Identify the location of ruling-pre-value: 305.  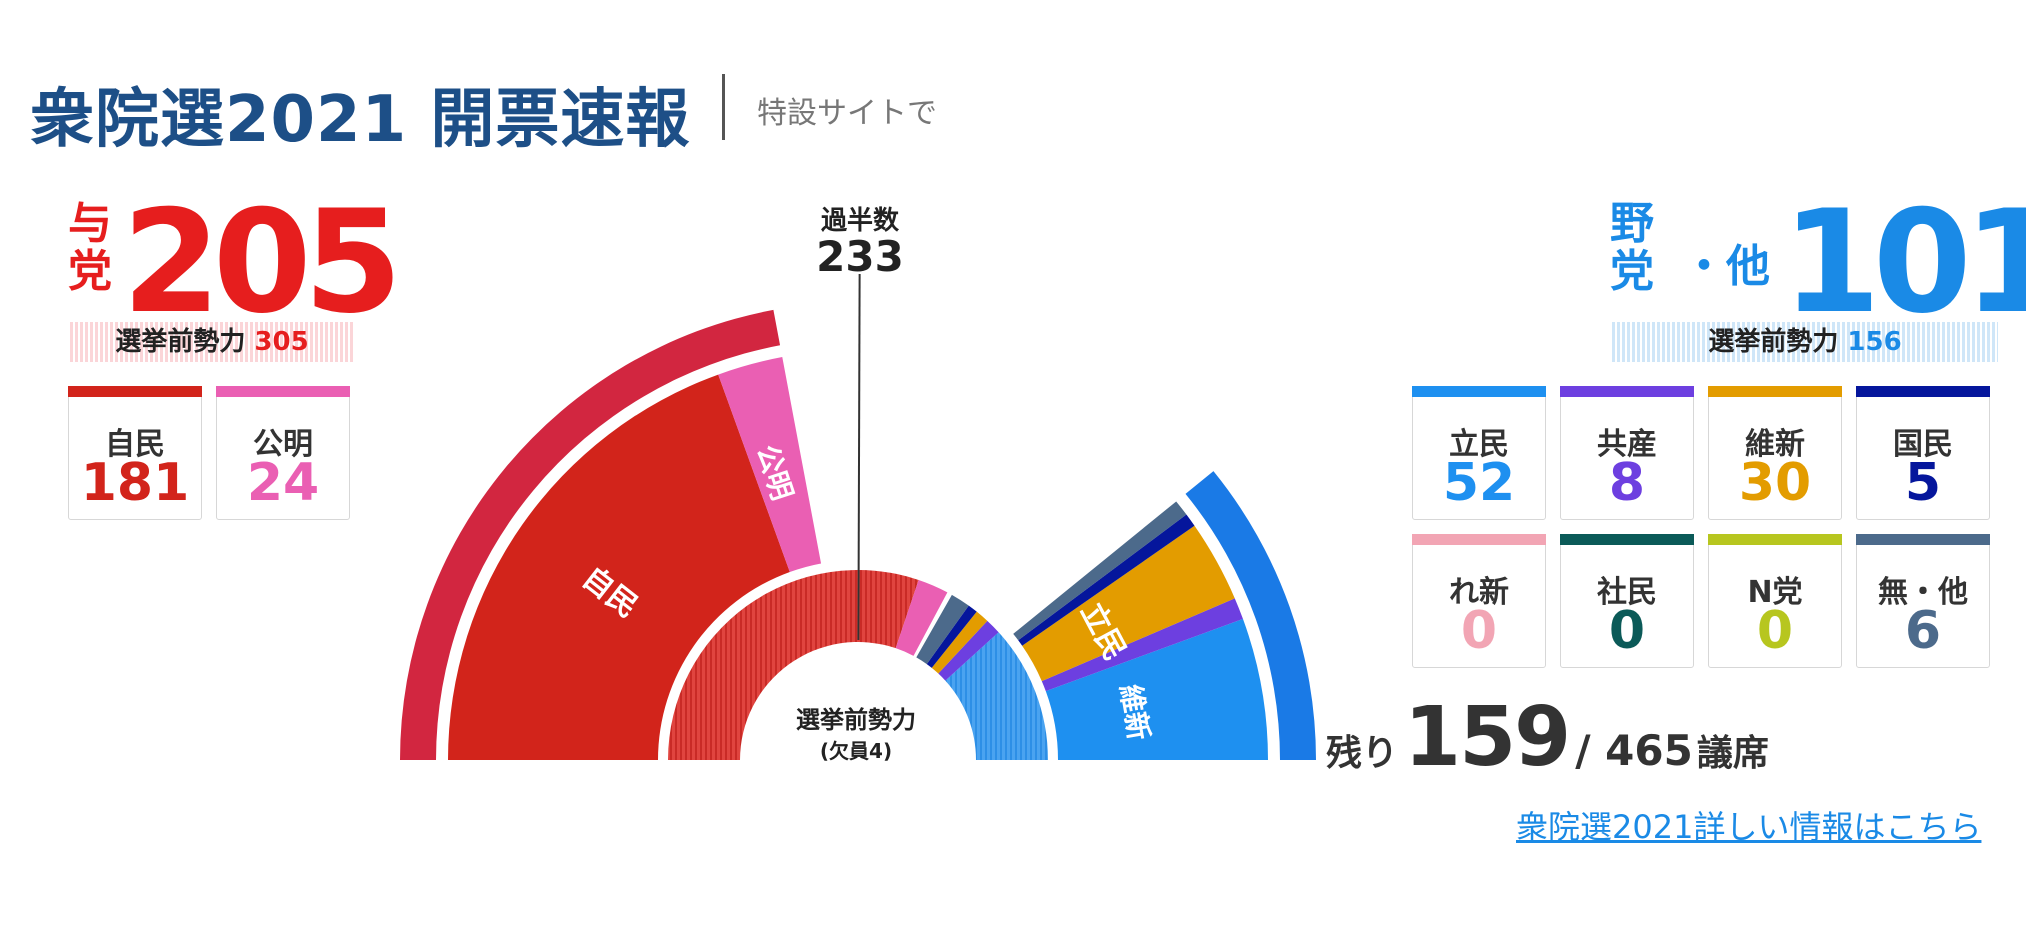
(281, 342).